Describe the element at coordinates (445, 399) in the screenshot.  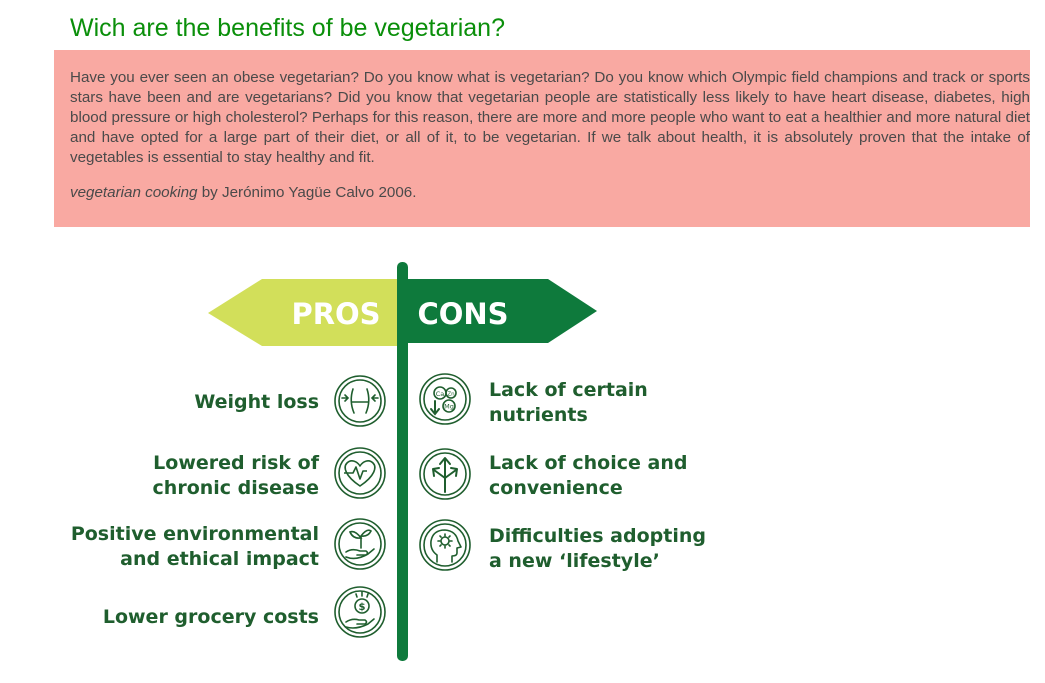
I see `minerals-icon` at that location.